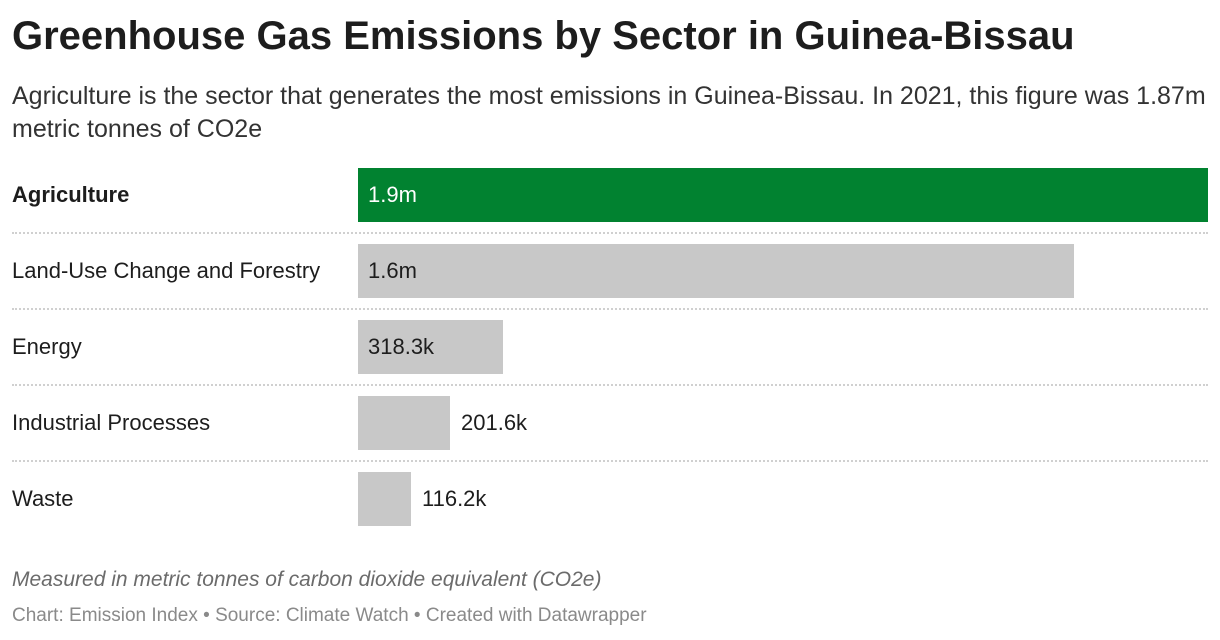 Image resolution: width=1220 pixels, height=640 pixels. What do you see at coordinates (384, 499) in the screenshot?
I see `bar-waste` at bounding box center [384, 499].